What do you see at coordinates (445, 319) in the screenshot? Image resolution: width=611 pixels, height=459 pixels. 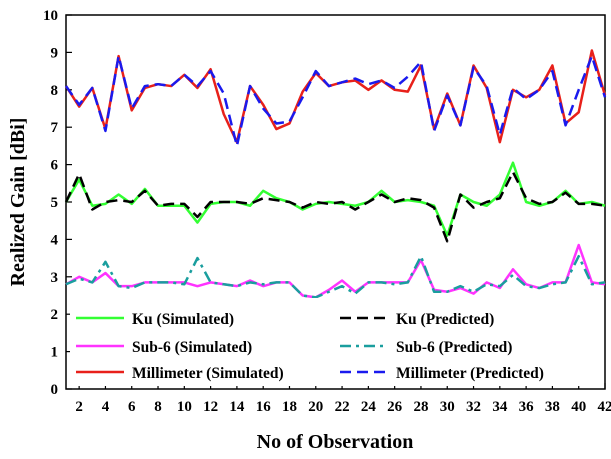 I see `legend-label-ku-predicted: Ku (Predicted)` at bounding box center [445, 319].